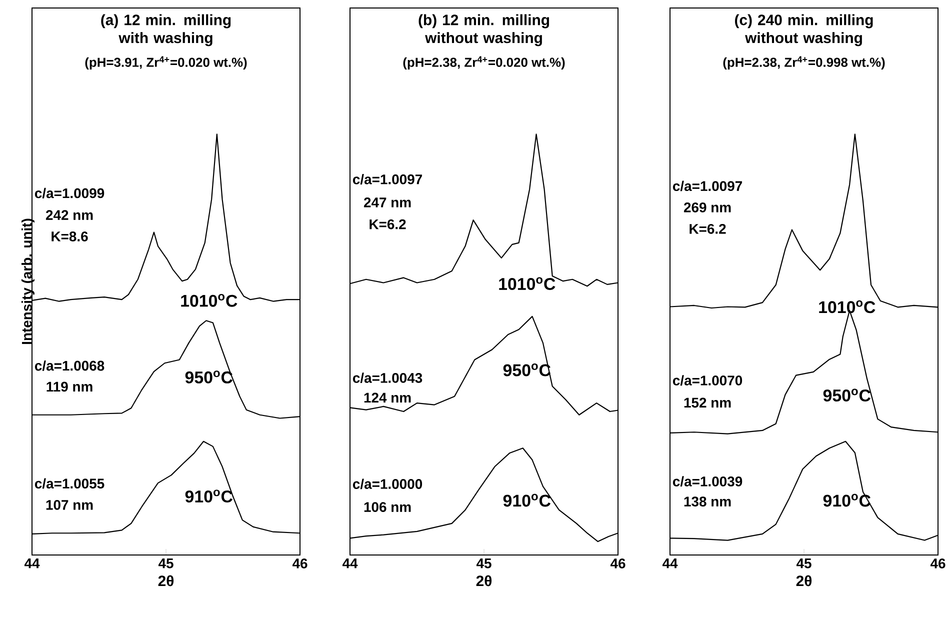 Image resolution: width=948 pixels, height=631 pixels. I want to click on annotation: 106 nm, so click(387, 507).